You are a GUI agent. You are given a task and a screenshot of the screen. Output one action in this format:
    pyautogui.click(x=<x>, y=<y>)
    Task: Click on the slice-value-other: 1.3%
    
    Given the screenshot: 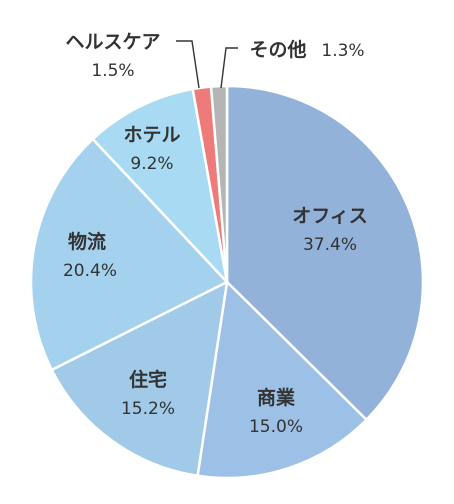 What is the action you would take?
    pyautogui.click(x=342, y=51)
    